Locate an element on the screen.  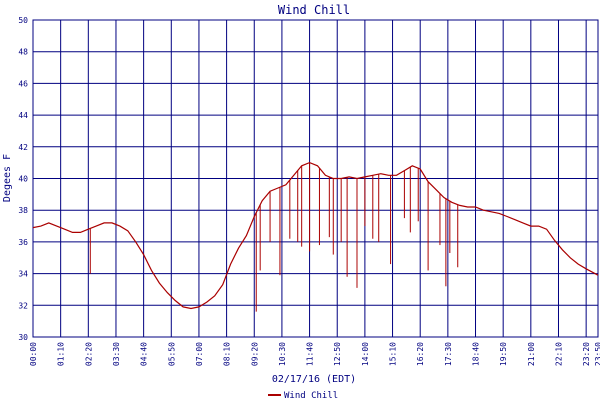
y-axis-label: Degees F is located at coordinates (7, 178).